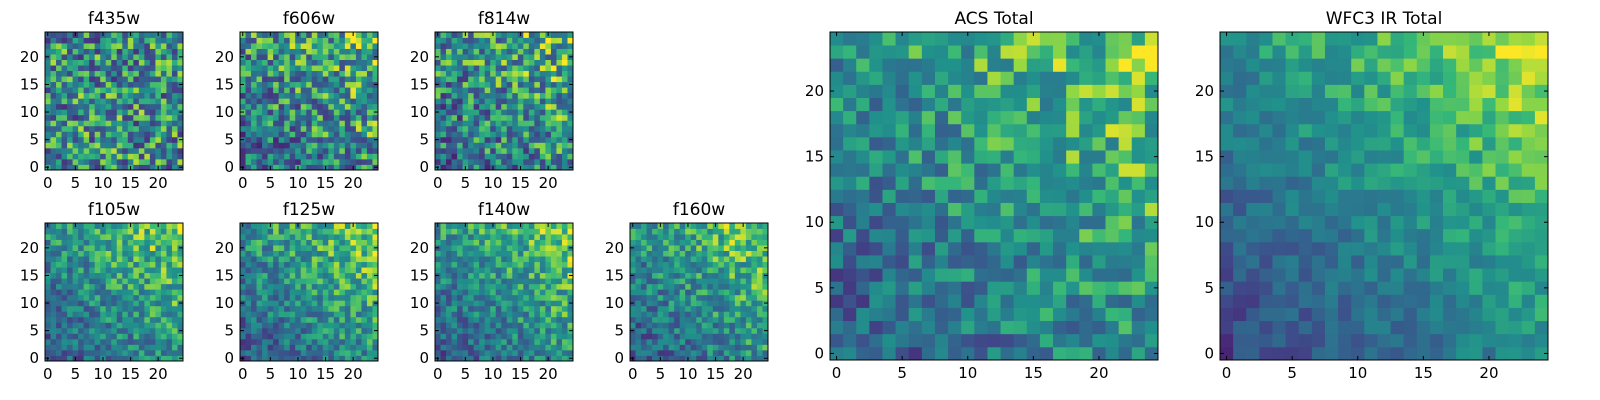 This screenshot has height=400, width=1600. What do you see at coordinates (243, 183) in the screenshot?
I see `x-tick-label: 0` at bounding box center [243, 183].